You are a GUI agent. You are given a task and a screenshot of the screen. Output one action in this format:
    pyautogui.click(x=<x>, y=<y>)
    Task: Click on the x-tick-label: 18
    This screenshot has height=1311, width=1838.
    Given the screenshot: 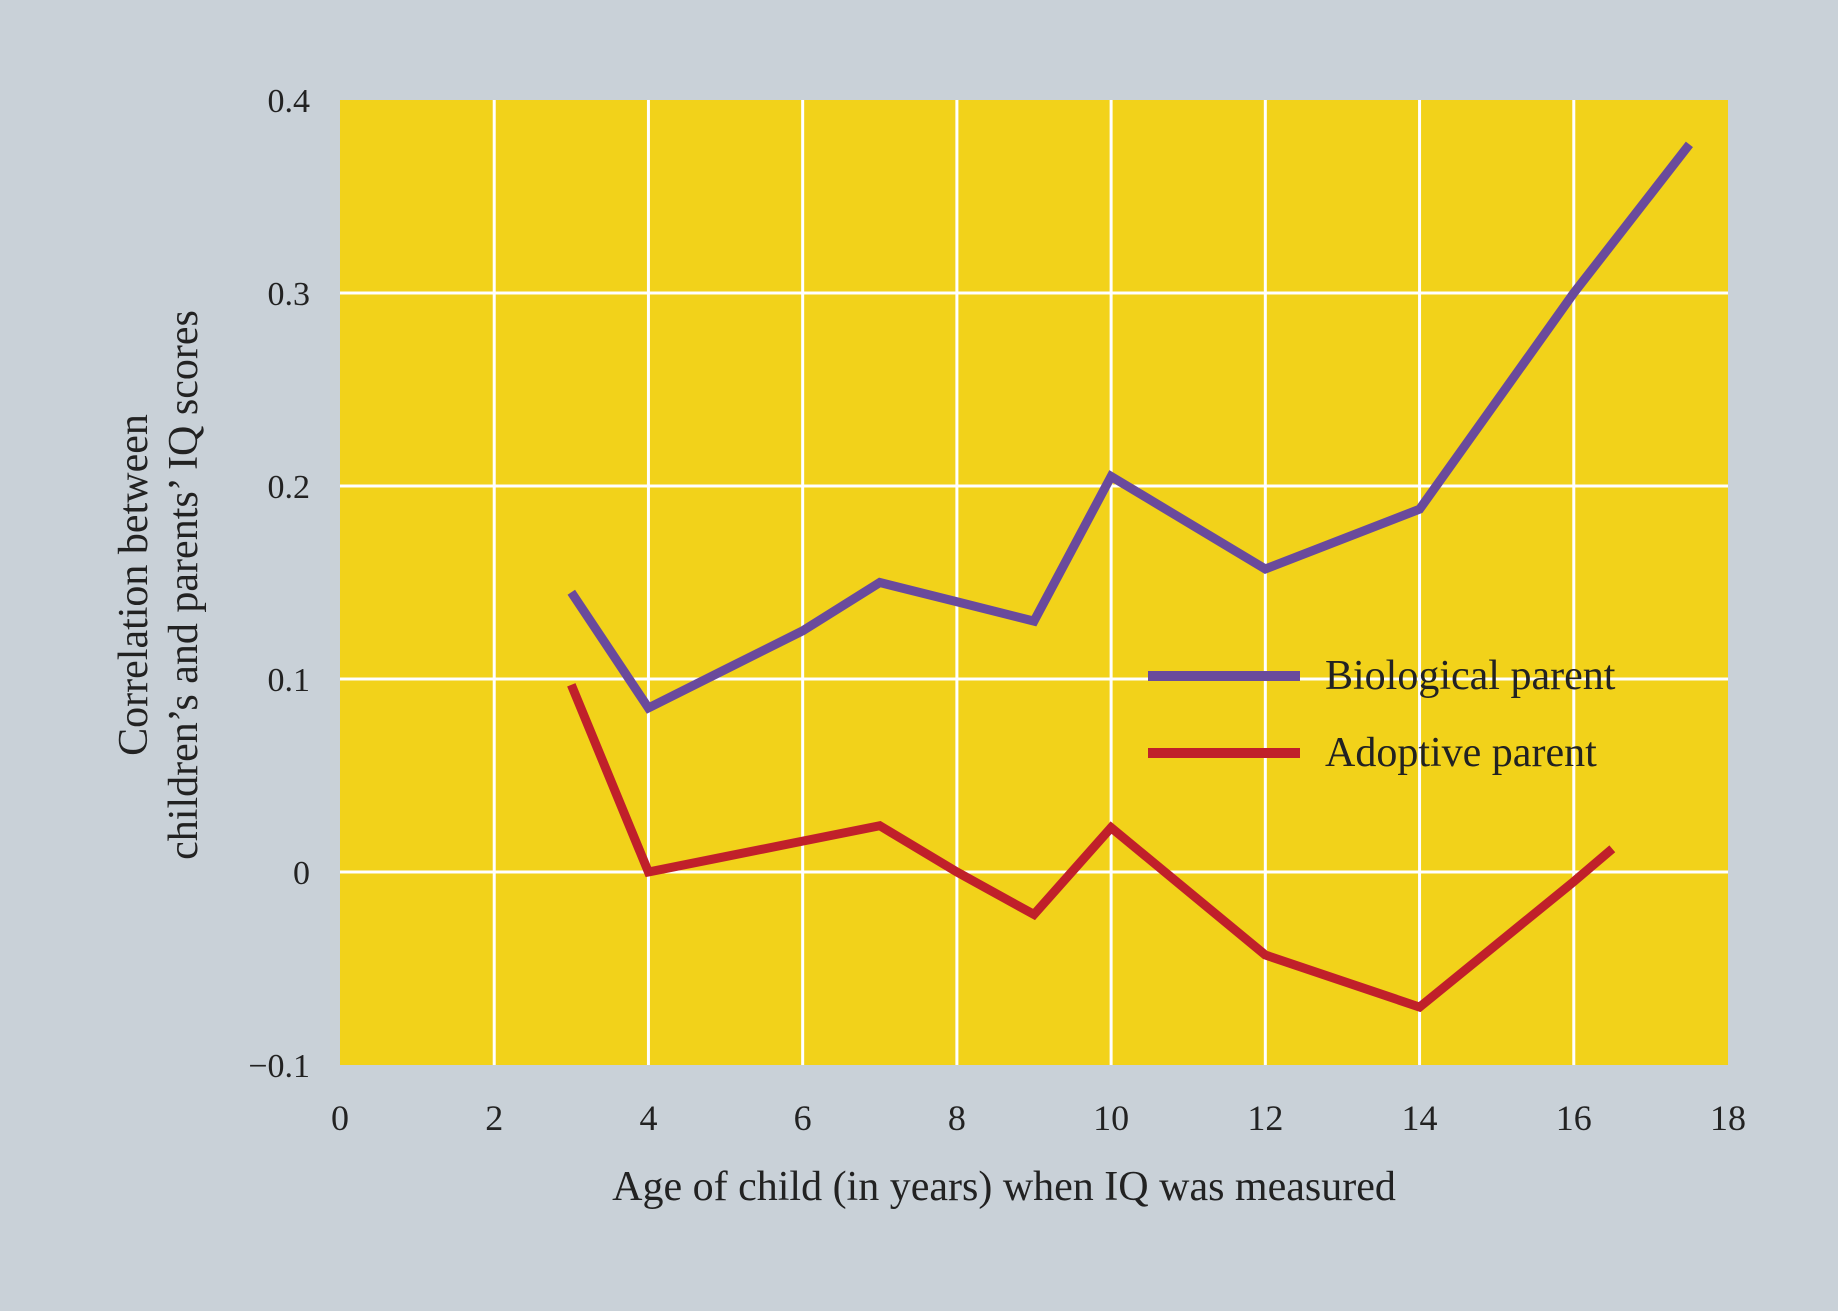 What is the action you would take?
    pyautogui.click(x=1728, y=1118)
    